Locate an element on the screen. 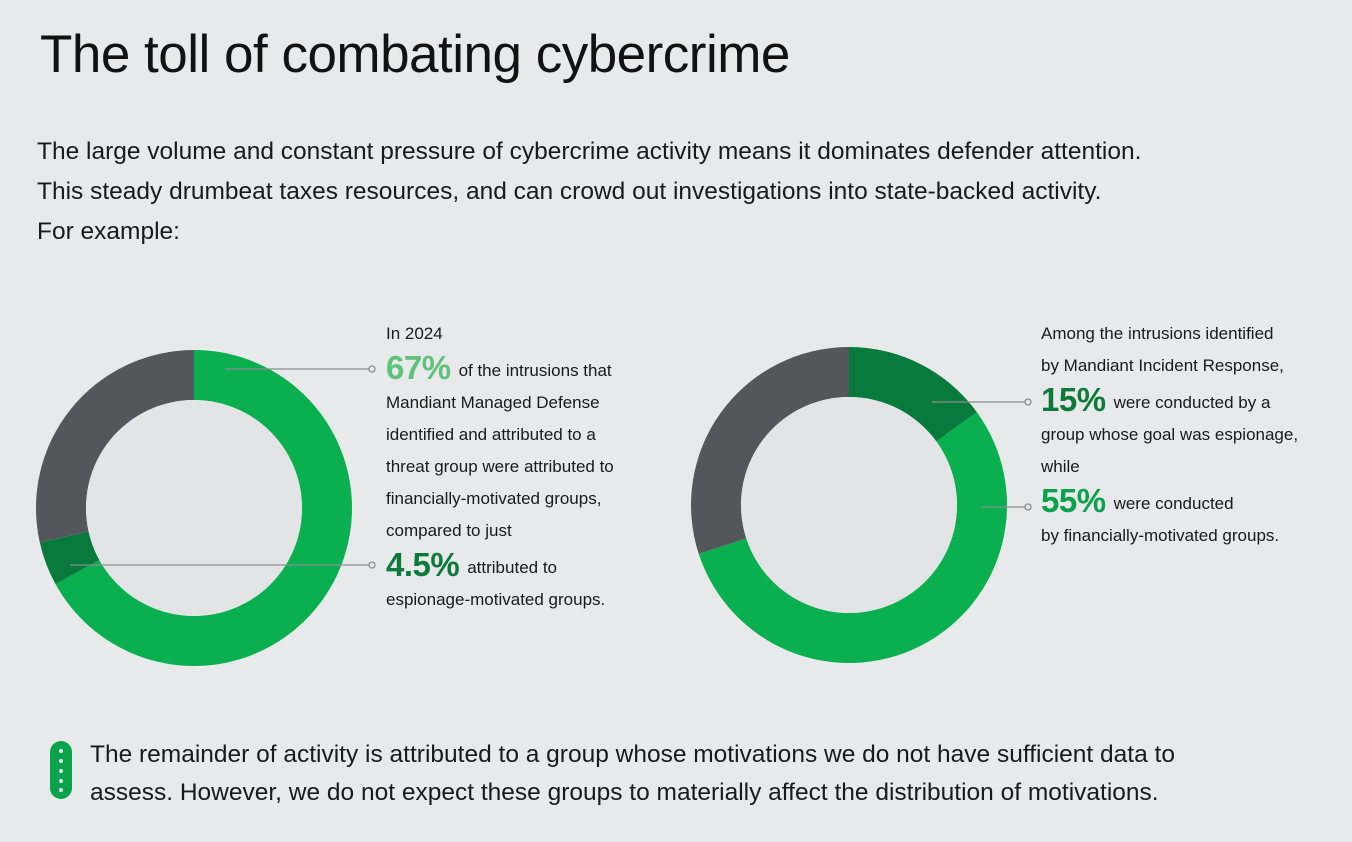 The width and height of the screenshot is (1352, 842). callout-text: were conducted by a is located at coordinates (1192, 402).